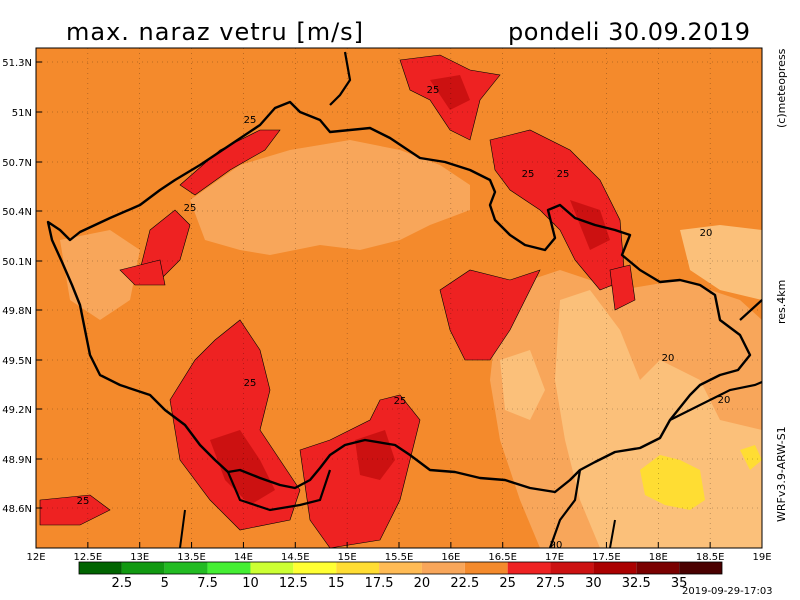  What do you see at coordinates (658, 557) in the screenshot?
I see `lon-label: 18E` at bounding box center [658, 557].